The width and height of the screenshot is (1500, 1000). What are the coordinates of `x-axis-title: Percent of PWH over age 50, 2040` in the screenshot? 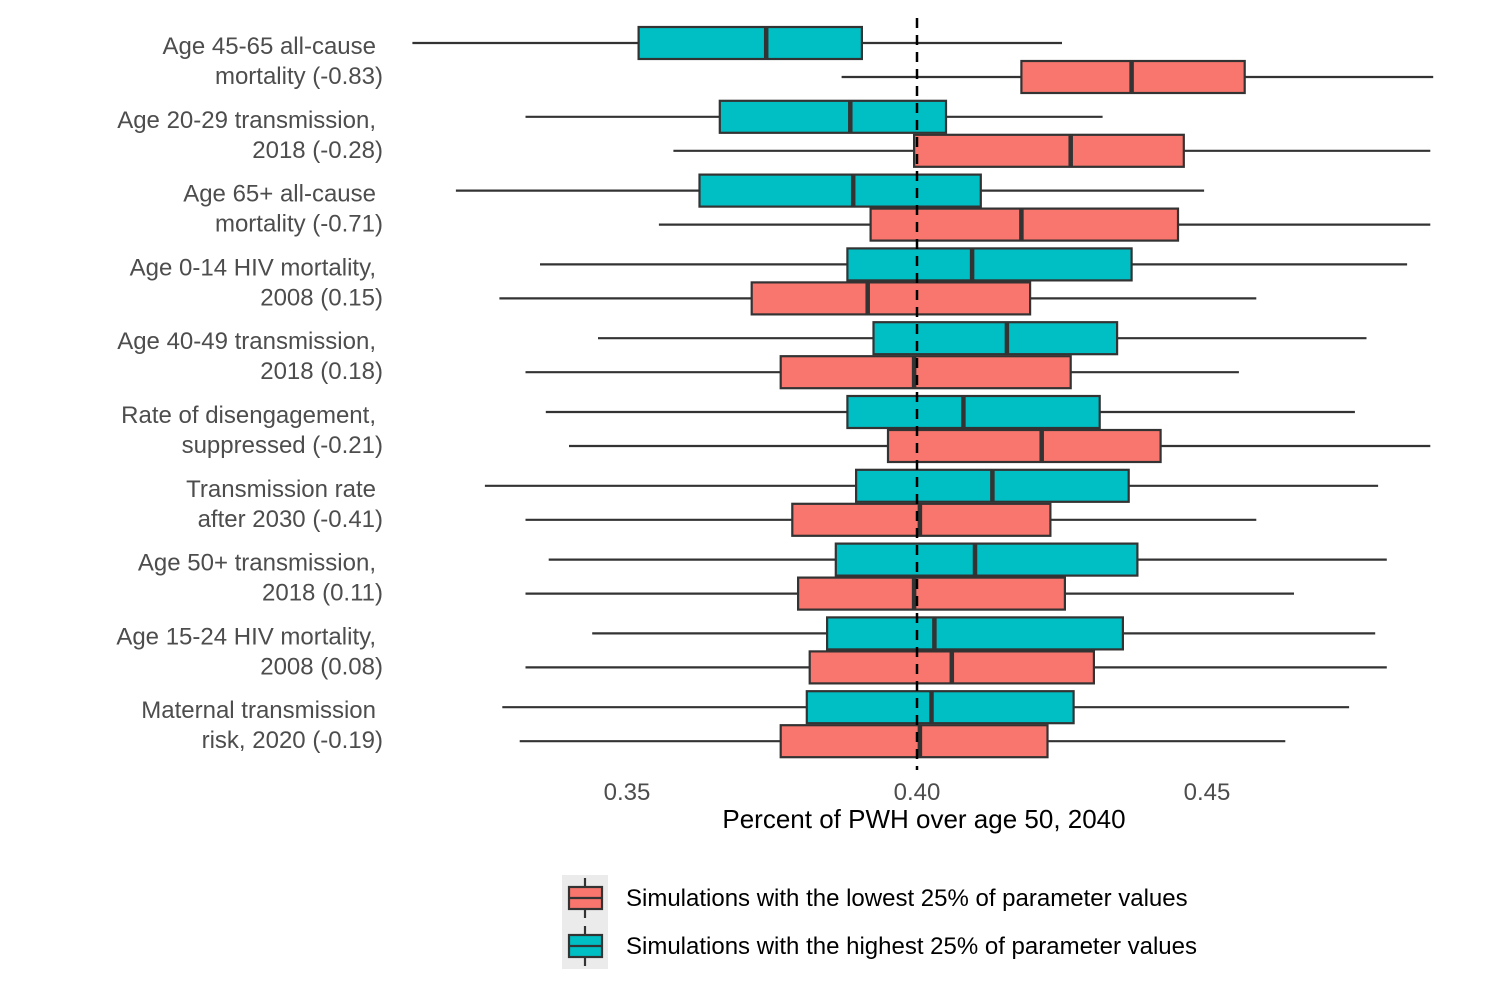 It's located at (923, 819).